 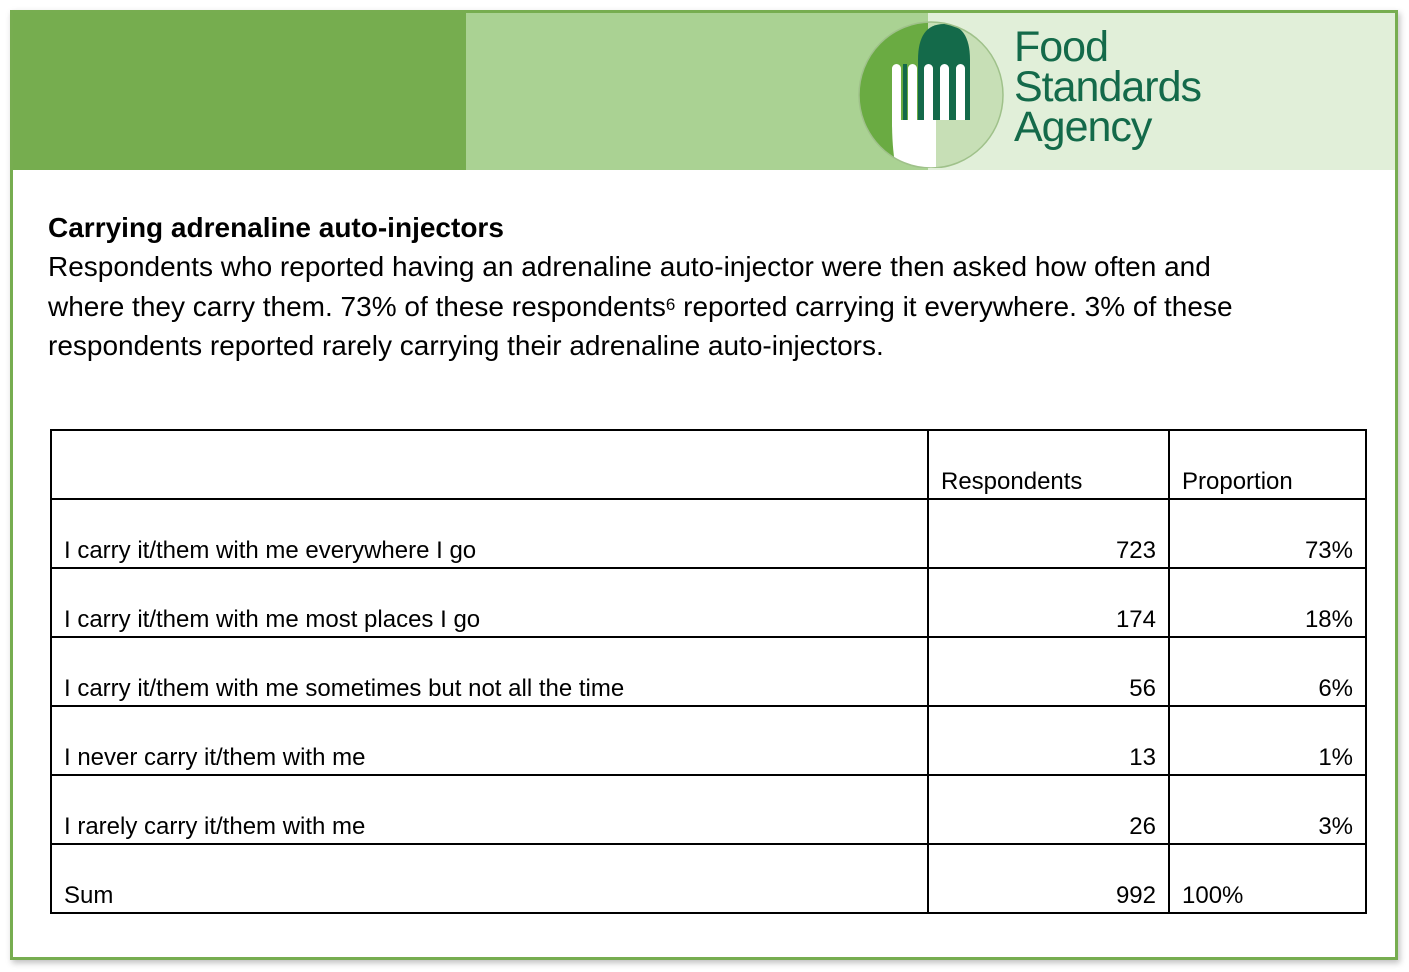 I want to click on section-title: Carrying adrenaline auto-injectors, so click(x=276, y=227).